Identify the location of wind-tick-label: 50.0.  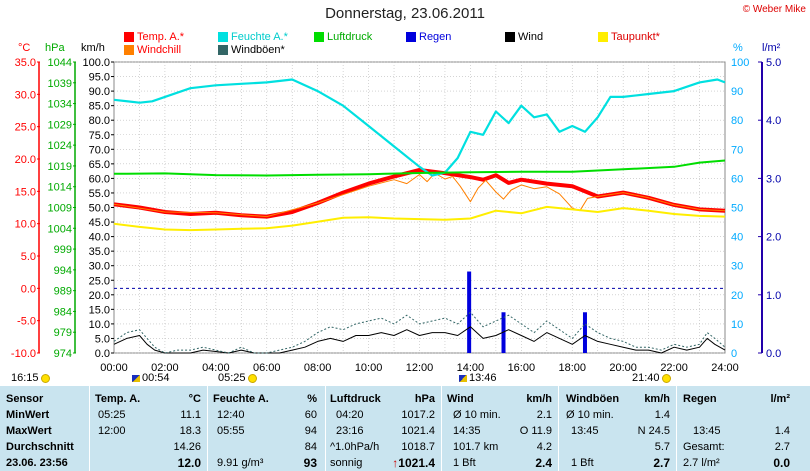
(99, 209).